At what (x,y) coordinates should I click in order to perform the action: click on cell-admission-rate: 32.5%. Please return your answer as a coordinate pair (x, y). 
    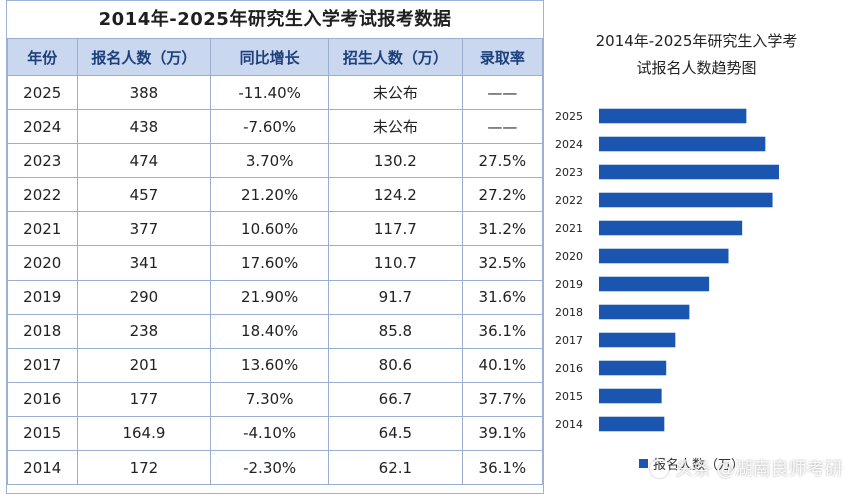
    Looking at the image, I should click on (502, 263).